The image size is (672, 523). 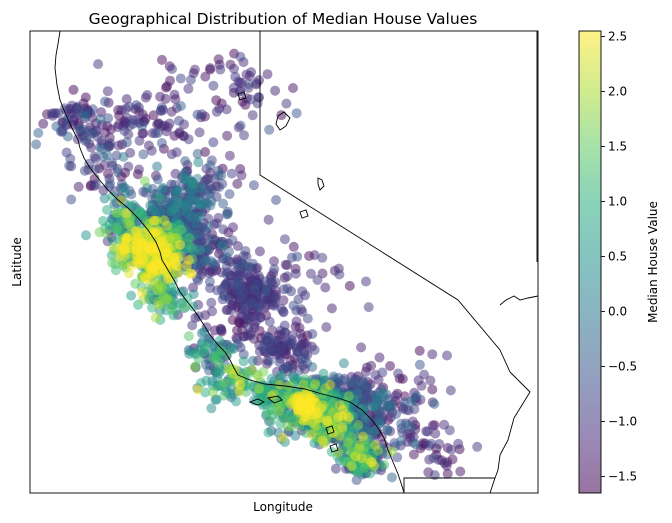 I want to click on ca-az-border, so click(x=512, y=425).